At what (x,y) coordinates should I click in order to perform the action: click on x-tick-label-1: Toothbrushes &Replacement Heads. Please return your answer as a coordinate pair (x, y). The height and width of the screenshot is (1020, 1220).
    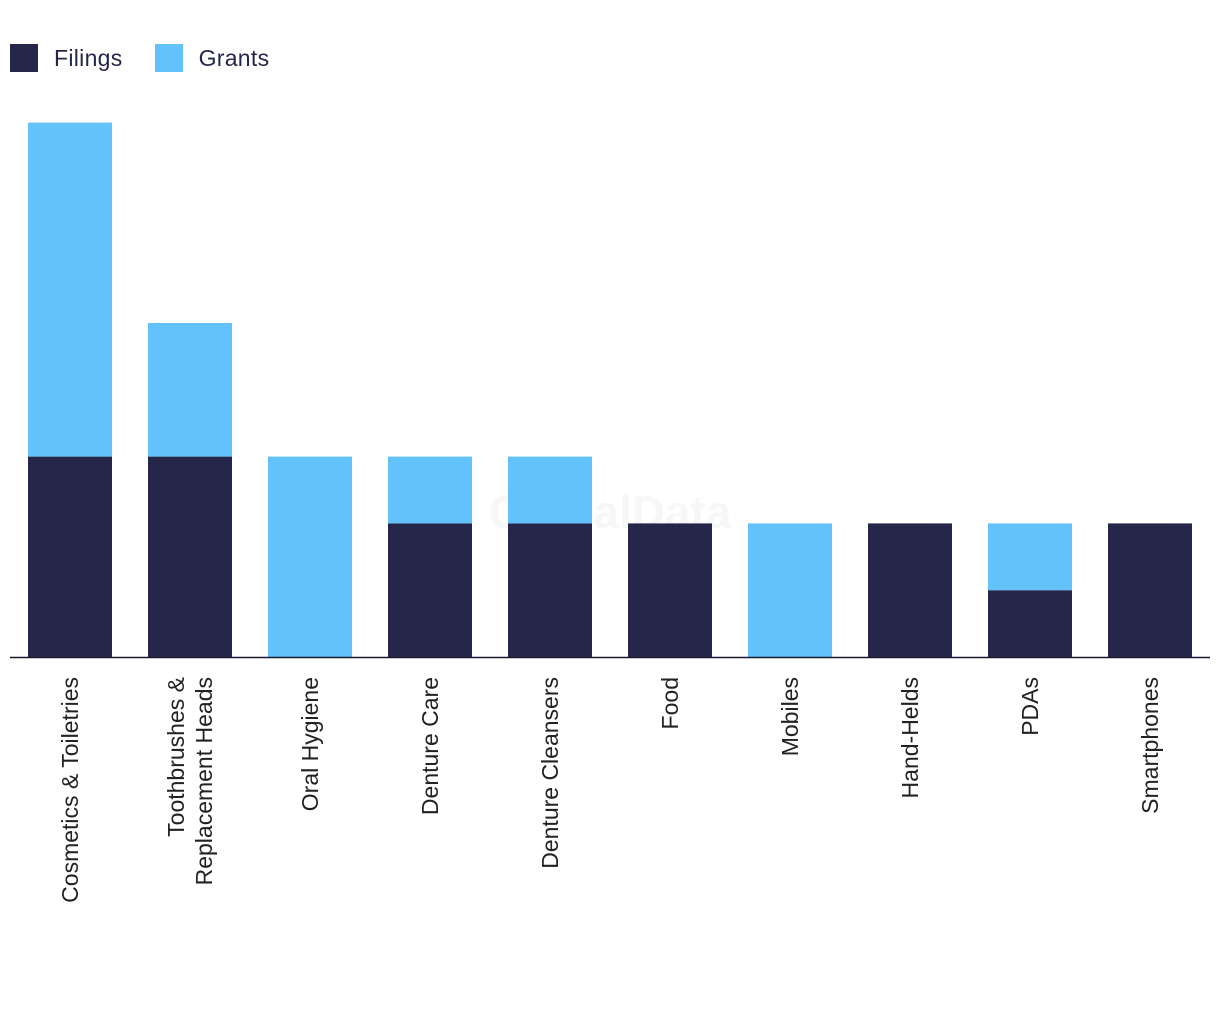
    Looking at the image, I should click on (190, 781).